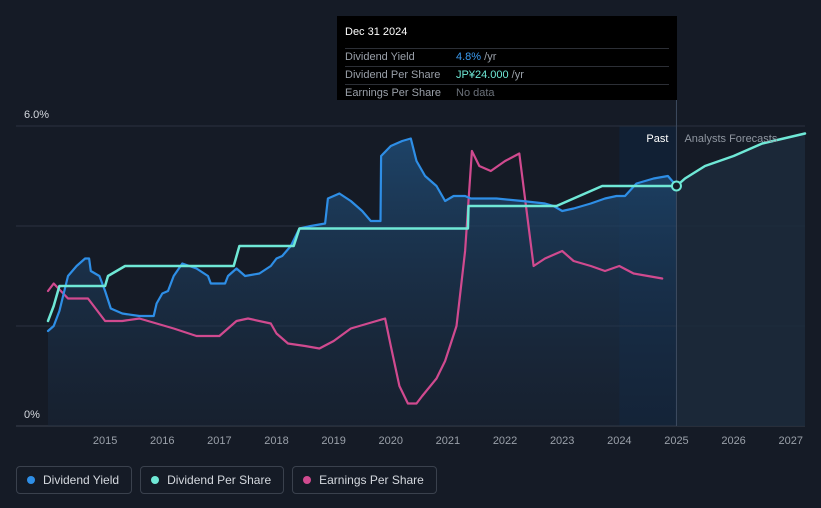 This screenshot has width=821, height=508. I want to click on y-tick-label: 0%, so click(32, 415).